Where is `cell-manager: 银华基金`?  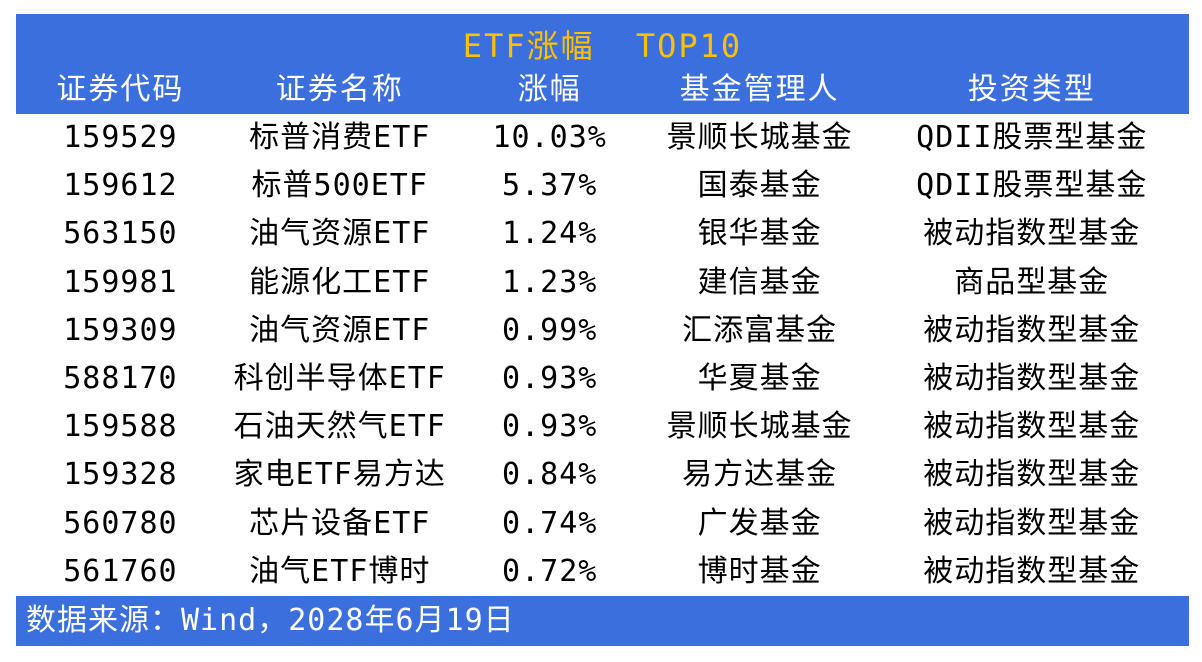 cell-manager: 银华基金 is located at coordinates (759, 234).